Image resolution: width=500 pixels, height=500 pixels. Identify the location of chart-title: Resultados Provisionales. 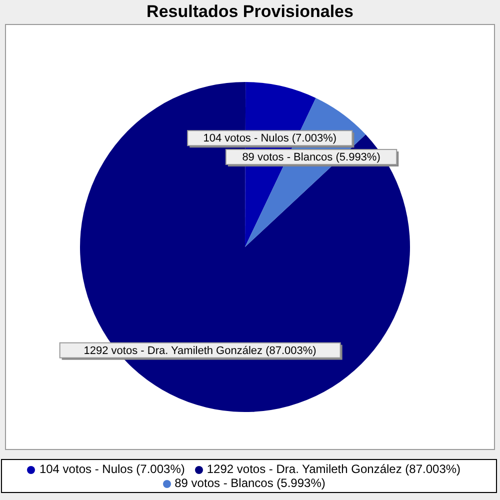
(250, 12).